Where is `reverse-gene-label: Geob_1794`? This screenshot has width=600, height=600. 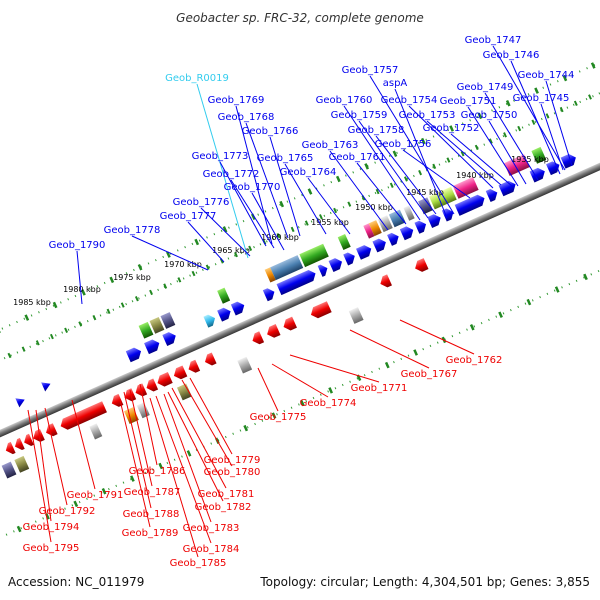
reverse-gene-label: Geob_1794 is located at coordinates (51, 527).